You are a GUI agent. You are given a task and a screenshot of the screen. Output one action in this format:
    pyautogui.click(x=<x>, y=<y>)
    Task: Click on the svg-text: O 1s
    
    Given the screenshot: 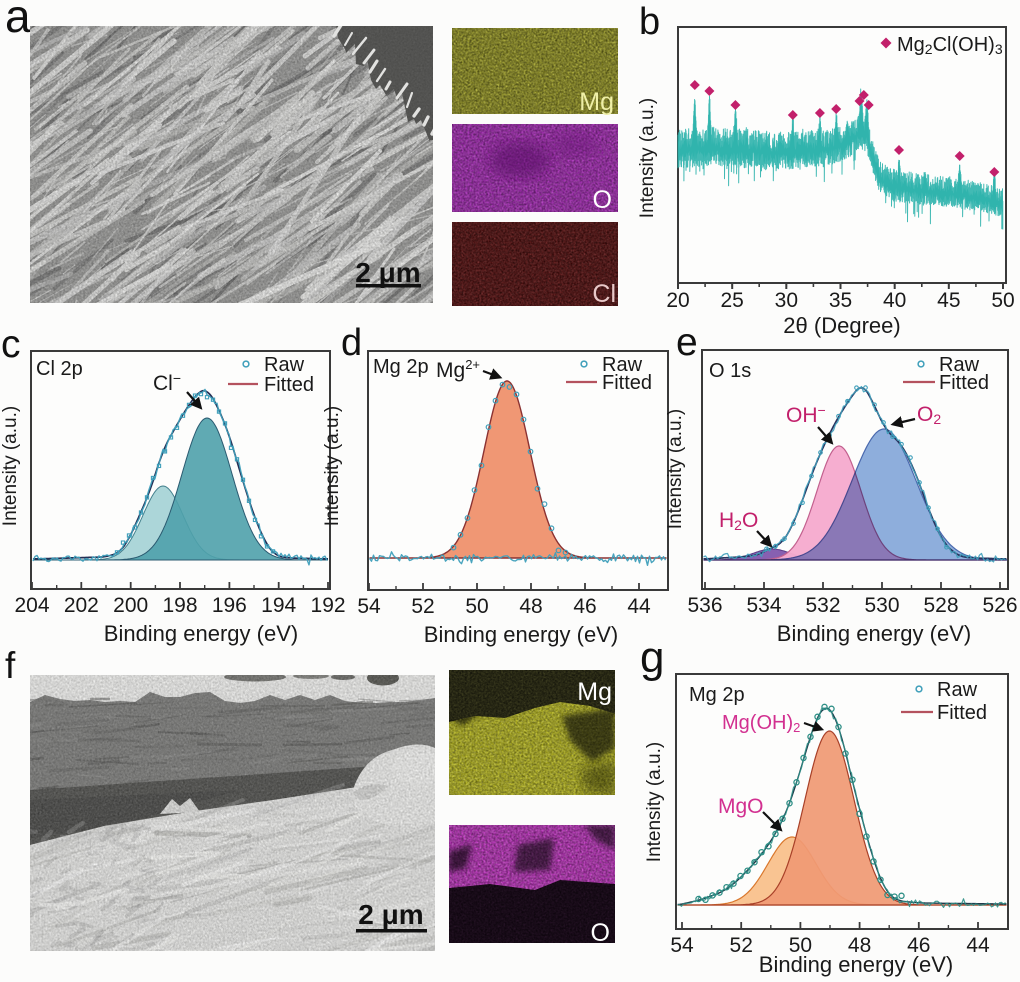 What is the action you would take?
    pyautogui.click(x=730, y=371)
    